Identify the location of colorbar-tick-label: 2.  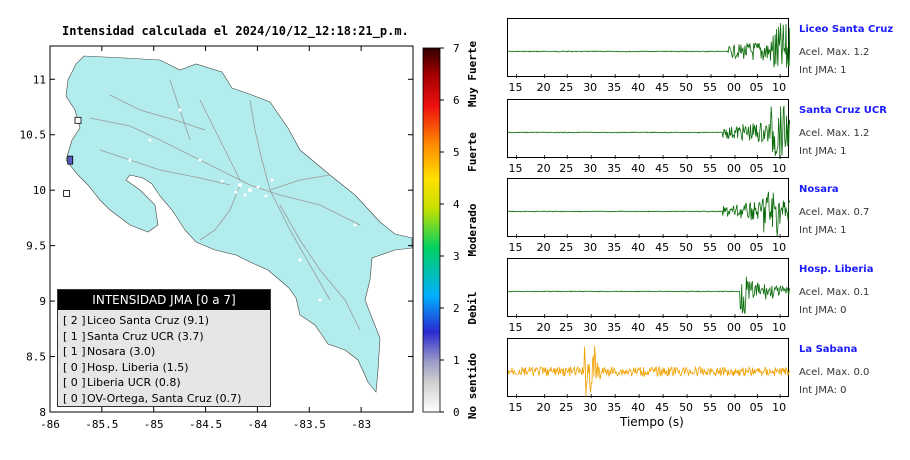
(456, 308).